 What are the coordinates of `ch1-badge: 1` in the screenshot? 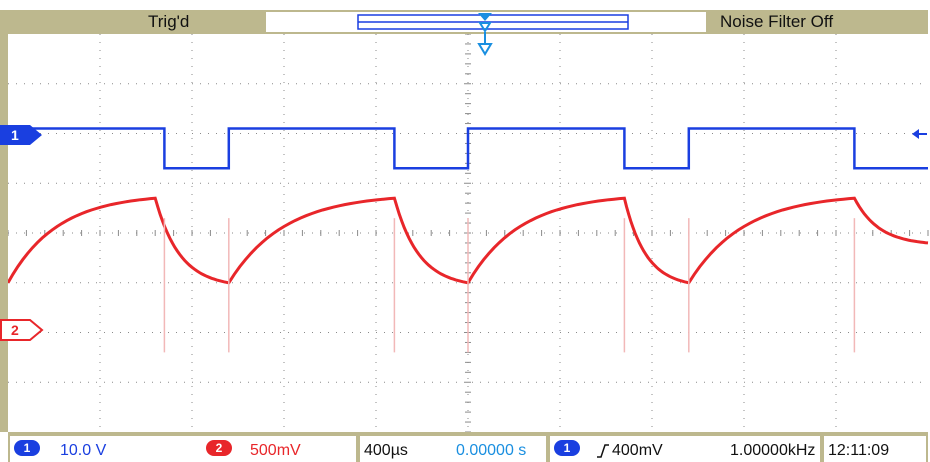 It's located at (27, 448).